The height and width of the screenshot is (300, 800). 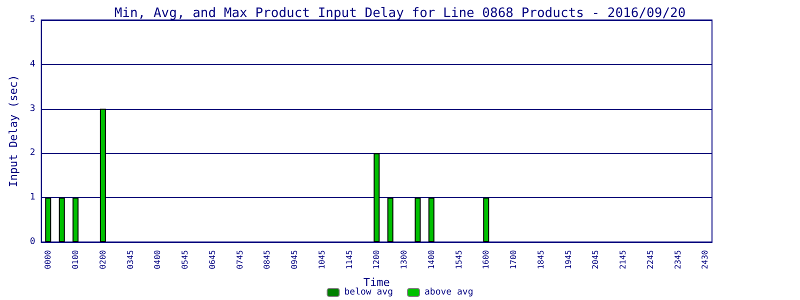 What do you see at coordinates (404, 260) in the screenshot?
I see `x-tick-label: 1300` at bounding box center [404, 260].